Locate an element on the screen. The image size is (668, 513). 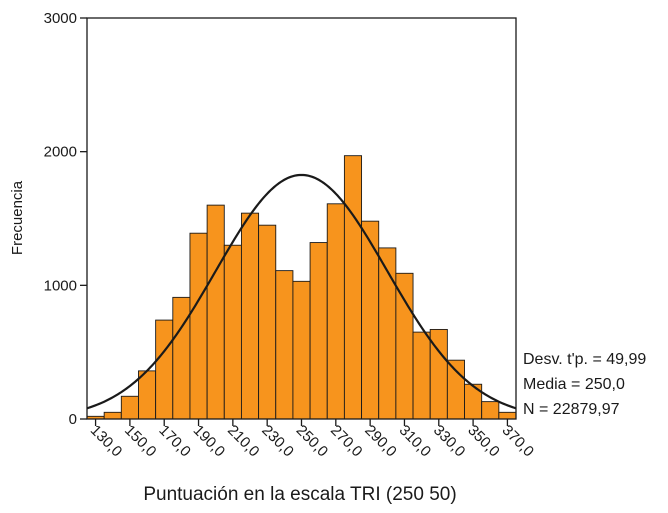
x-tick-label: 290,0 is located at coordinates (380, 441).